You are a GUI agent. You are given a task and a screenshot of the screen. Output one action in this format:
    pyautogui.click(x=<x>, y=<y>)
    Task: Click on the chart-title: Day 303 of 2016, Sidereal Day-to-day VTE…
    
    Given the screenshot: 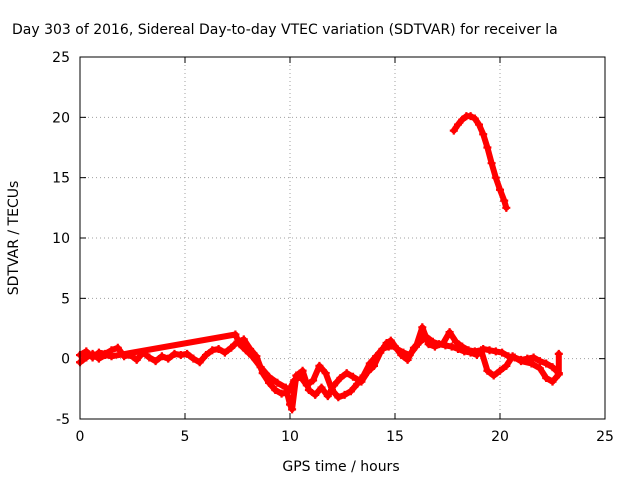 What is the action you would take?
    pyautogui.click(x=285, y=30)
    